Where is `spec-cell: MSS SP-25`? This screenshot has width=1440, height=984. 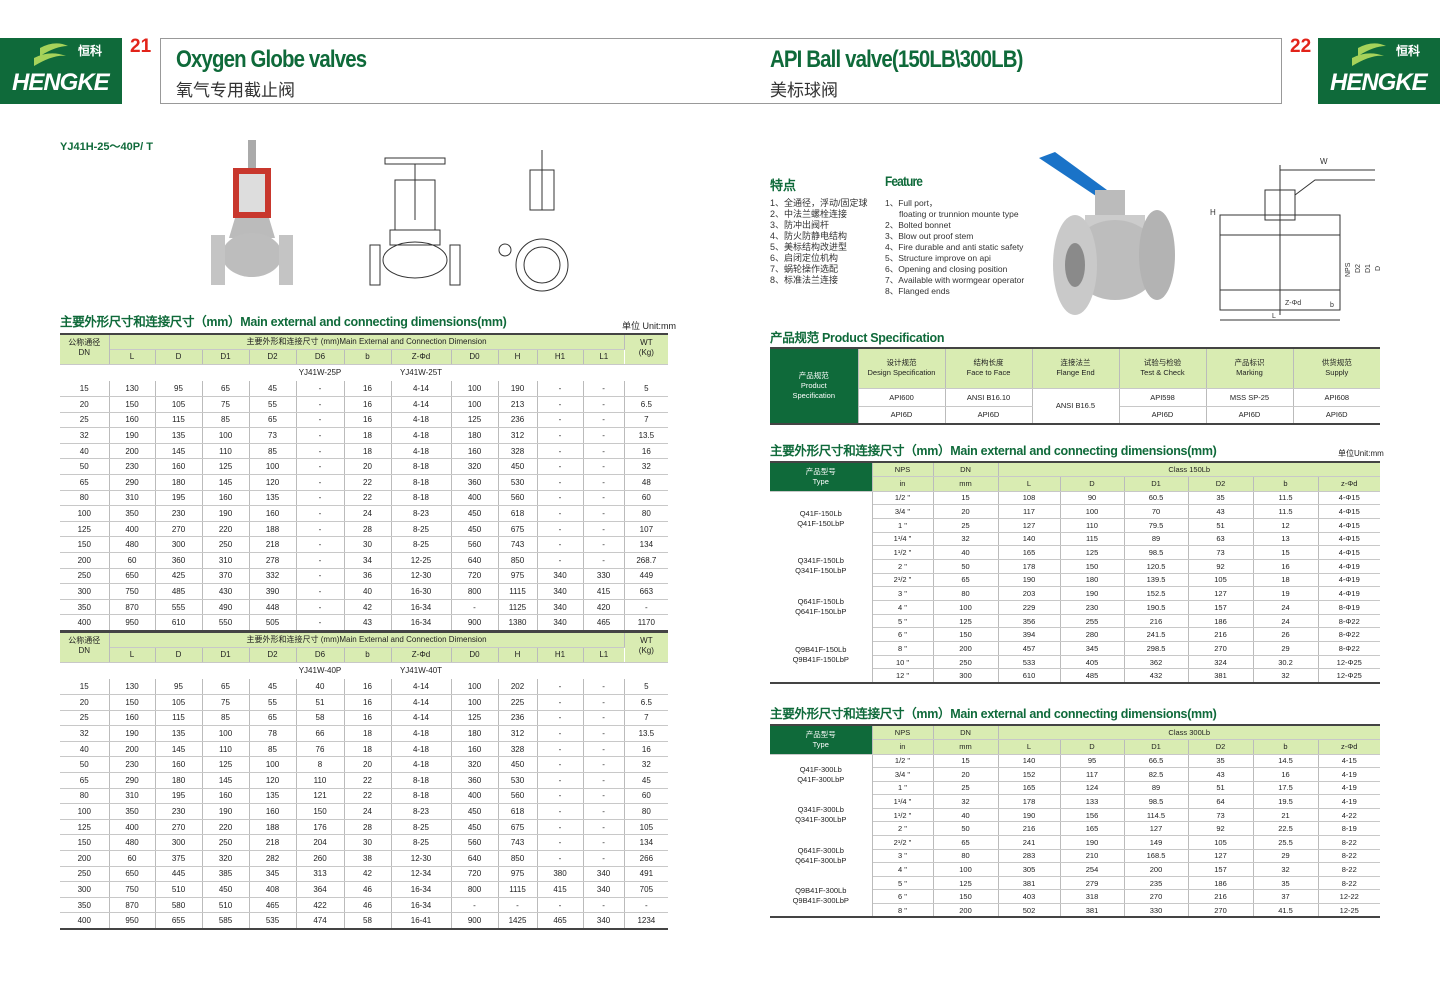 spec-cell: MSS SP-25 is located at coordinates (1250, 397).